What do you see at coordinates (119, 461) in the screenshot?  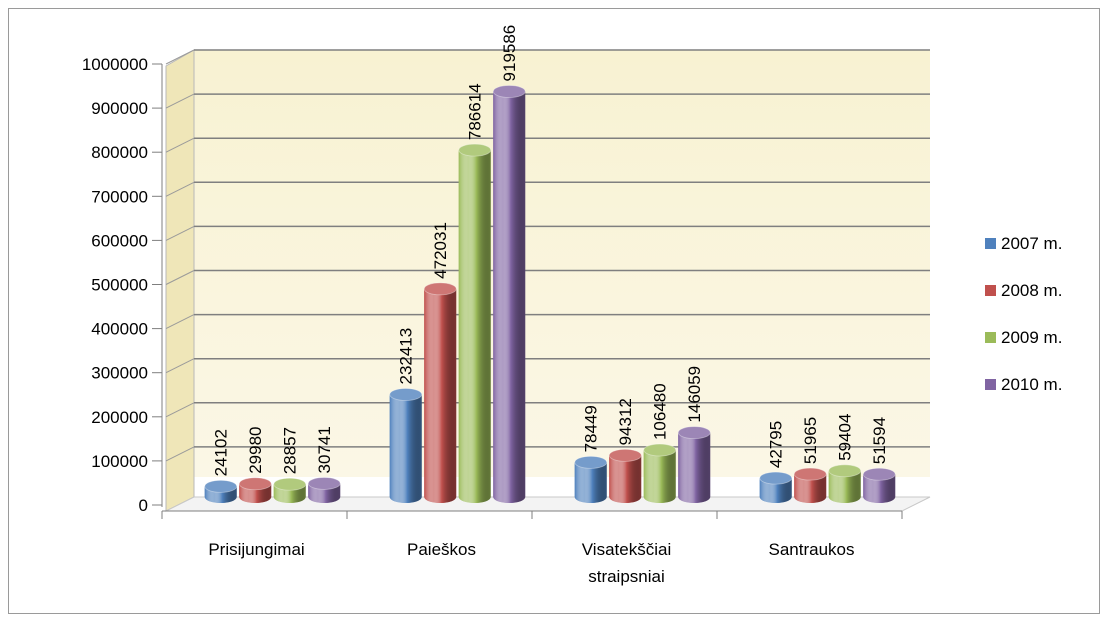 I see `y-tick-label: 100000` at bounding box center [119, 461].